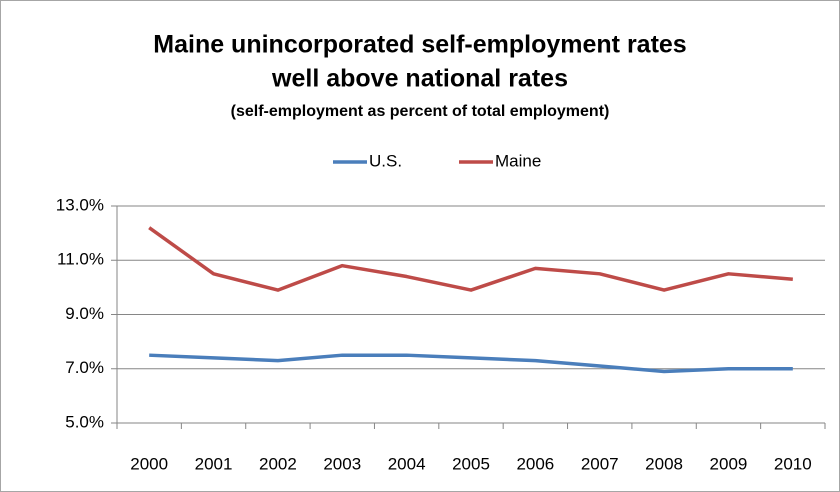 This screenshot has width=840, height=492. What do you see at coordinates (385, 160) in the screenshot?
I see `legend-label: U.S.` at bounding box center [385, 160].